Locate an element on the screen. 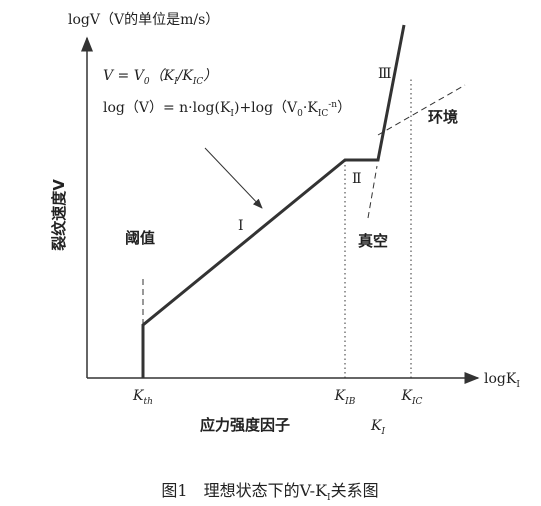  formula: V = V0（KI/KIC） is located at coordinates (160, 77).